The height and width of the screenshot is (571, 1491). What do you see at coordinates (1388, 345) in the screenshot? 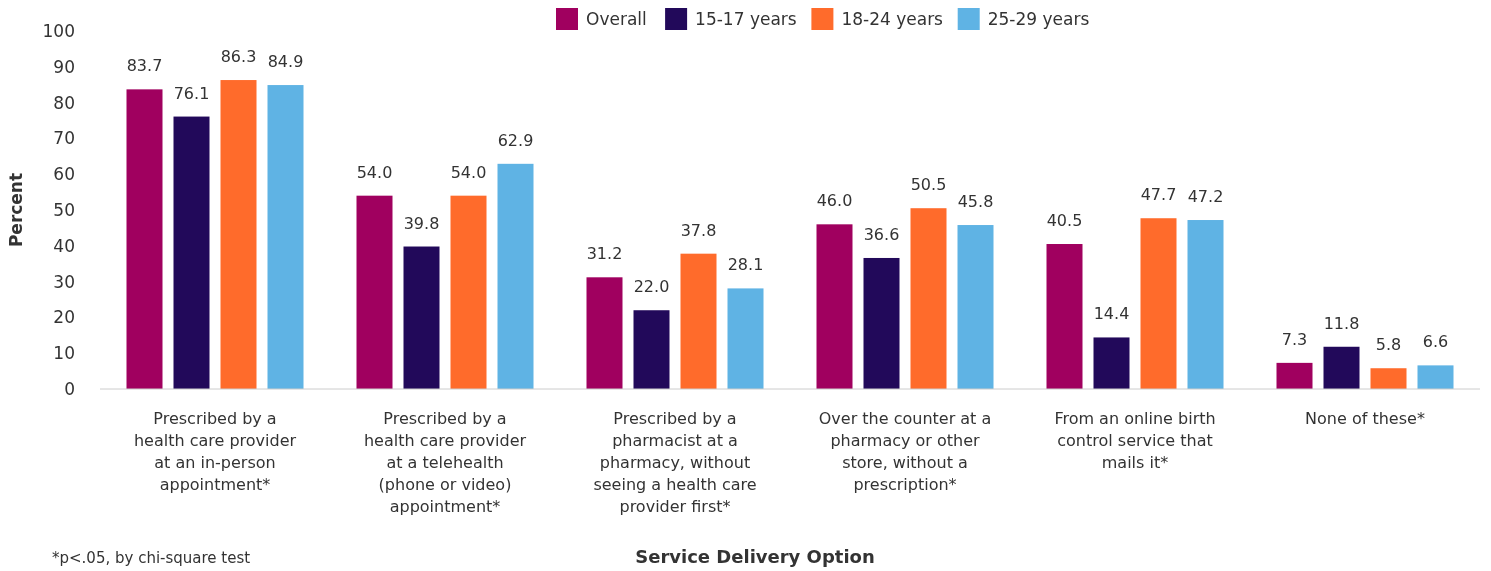
I see `data-label: 5.8` at bounding box center [1388, 345].